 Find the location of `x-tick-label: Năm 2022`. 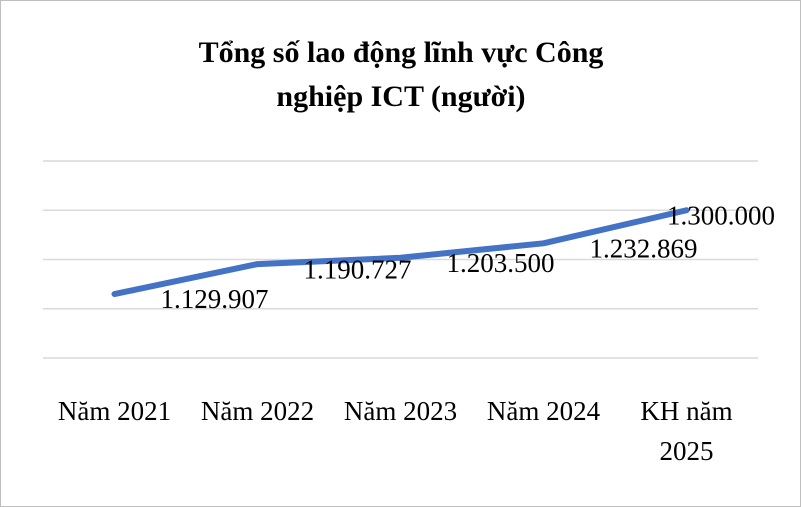

x-tick-label: Năm 2022 is located at coordinates (257, 411).